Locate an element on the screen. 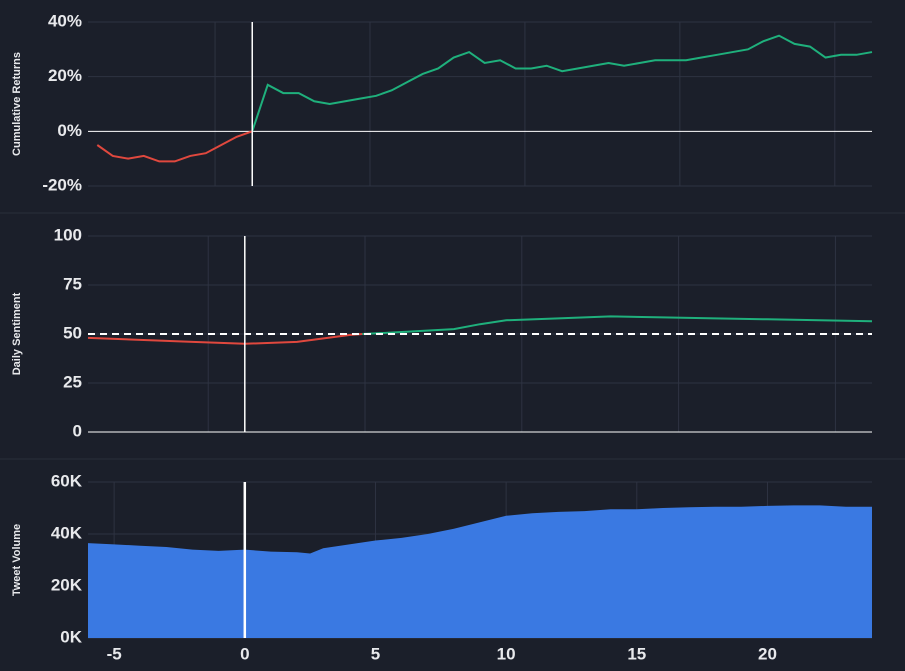  y-tick-label: 20K is located at coordinates (67, 584).